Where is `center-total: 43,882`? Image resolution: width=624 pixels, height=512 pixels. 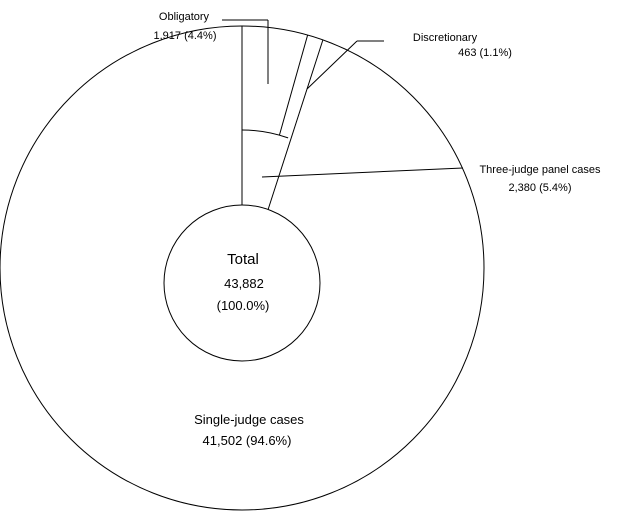
center-total: 43,882 is located at coordinates (244, 283).